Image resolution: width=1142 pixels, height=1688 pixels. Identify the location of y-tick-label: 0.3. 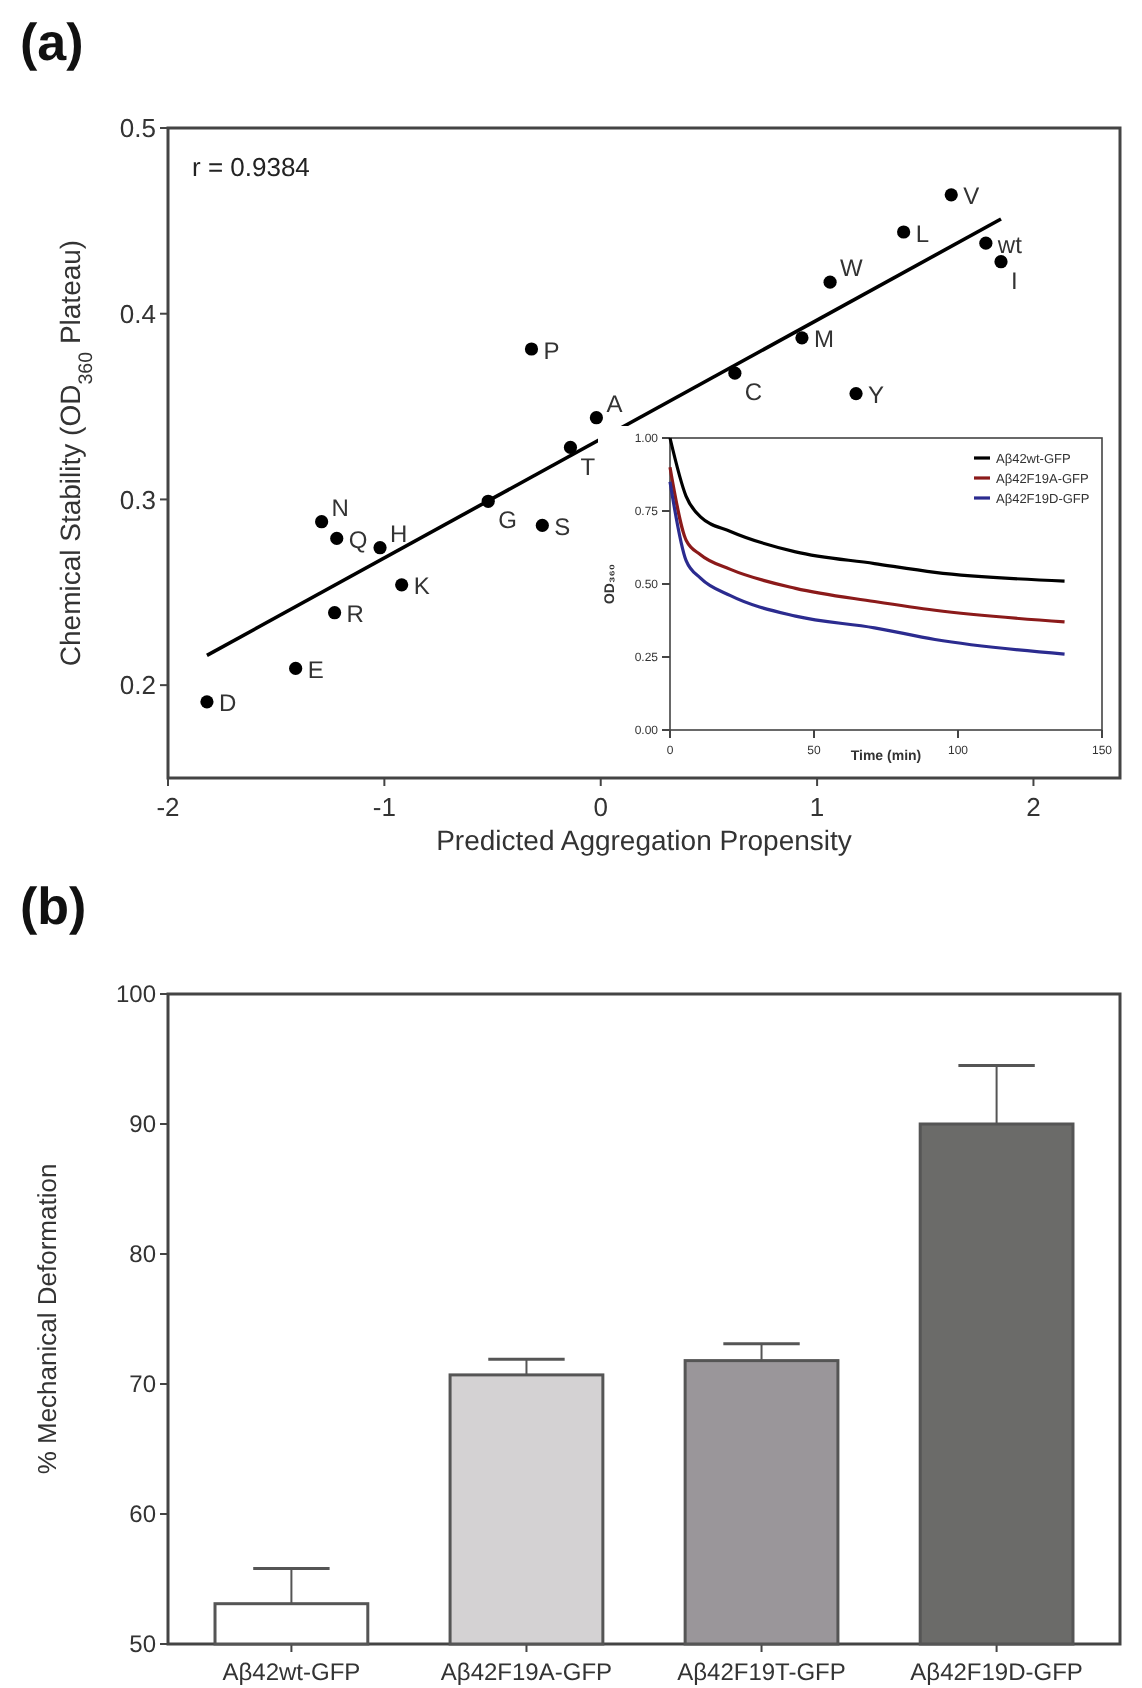
(137, 499).